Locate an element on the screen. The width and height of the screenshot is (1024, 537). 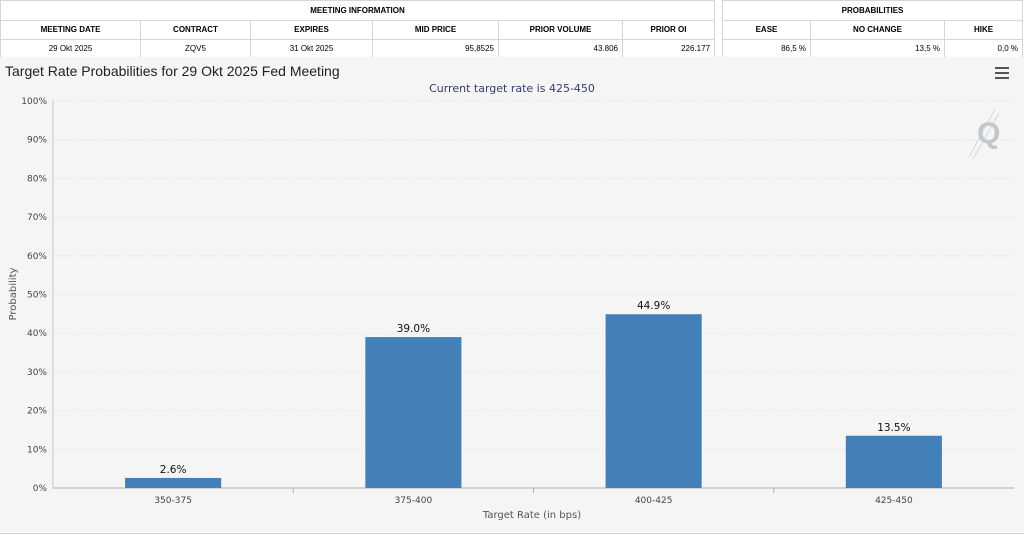
hike-value: 0,0 % is located at coordinates (983, 48).